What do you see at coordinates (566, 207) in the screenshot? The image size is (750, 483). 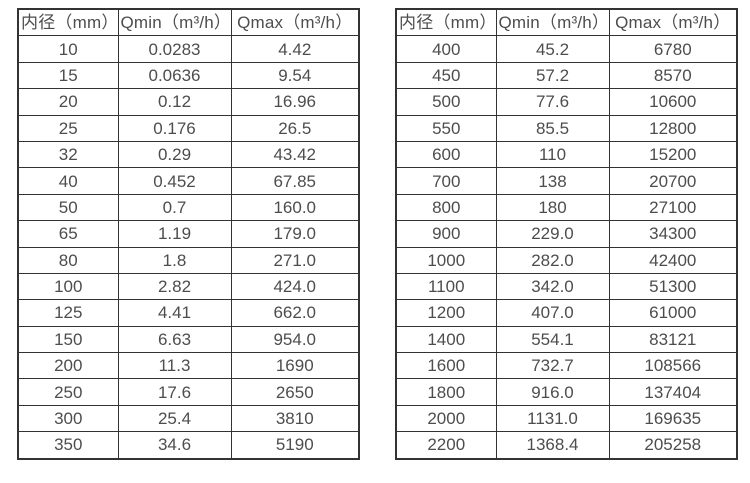 I see `table-row: 800 180 27100` at bounding box center [566, 207].